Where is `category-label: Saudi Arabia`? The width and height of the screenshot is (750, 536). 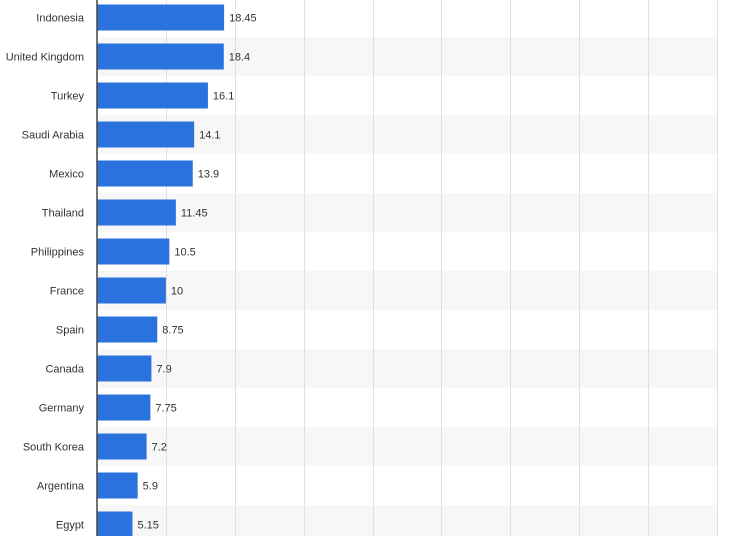 category-label: Saudi Arabia is located at coordinates (53, 136).